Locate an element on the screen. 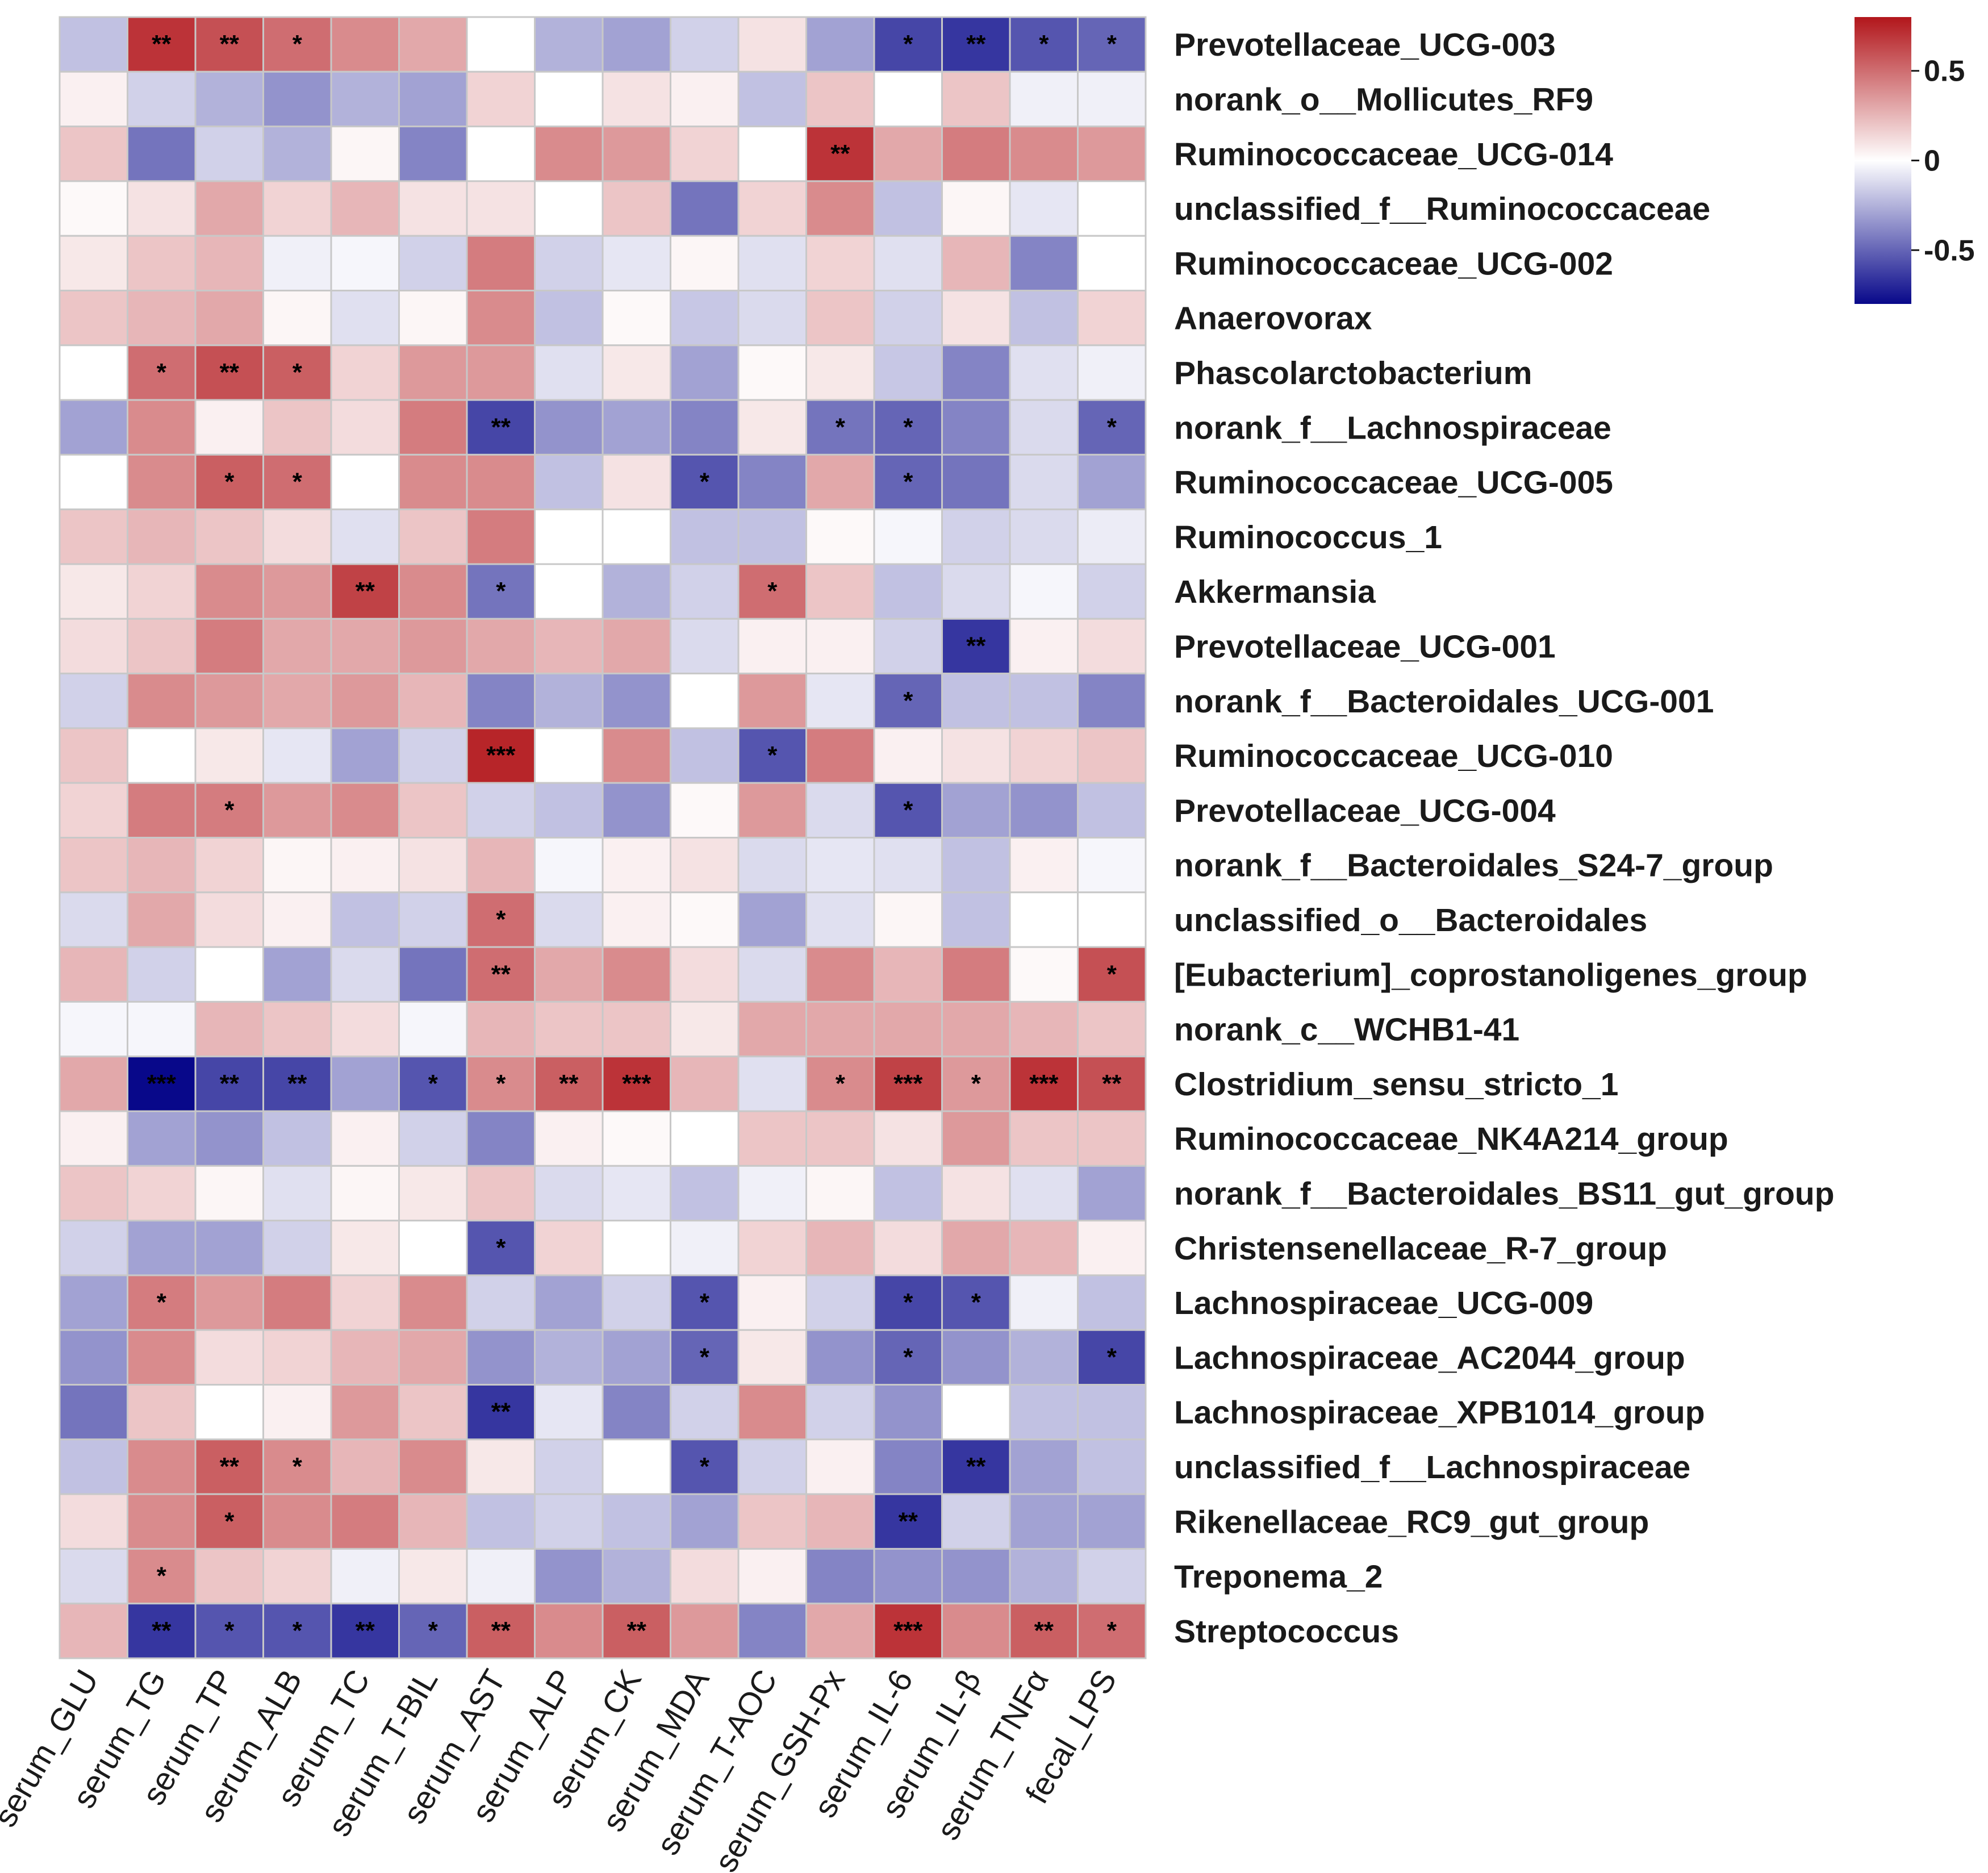 Image resolution: width=1988 pixels, height=1873 pixels. row-label: unclassified_o__Bacteroidales is located at coordinates (1410, 920).